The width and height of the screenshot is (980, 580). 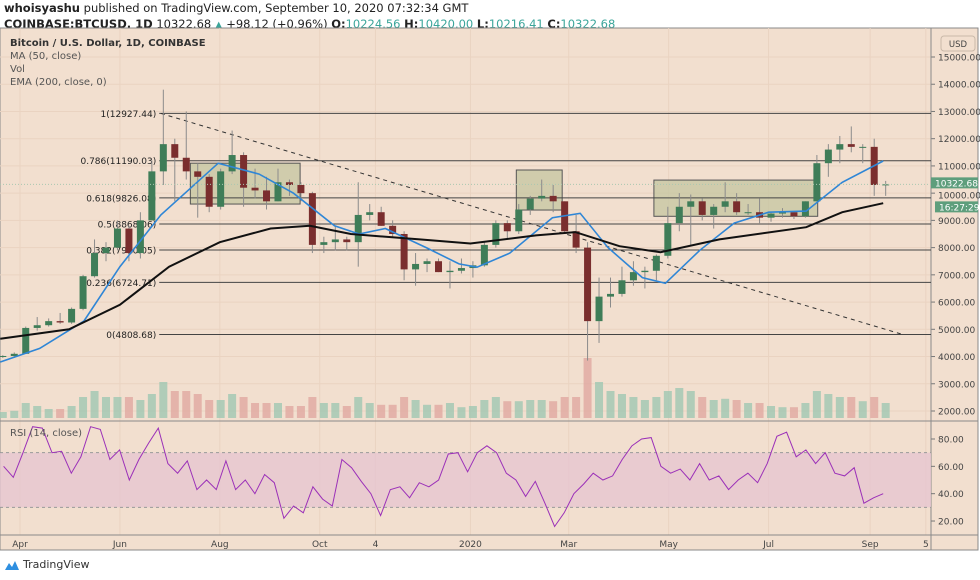 I want to click on time-tick-label: May, so click(x=668, y=545).